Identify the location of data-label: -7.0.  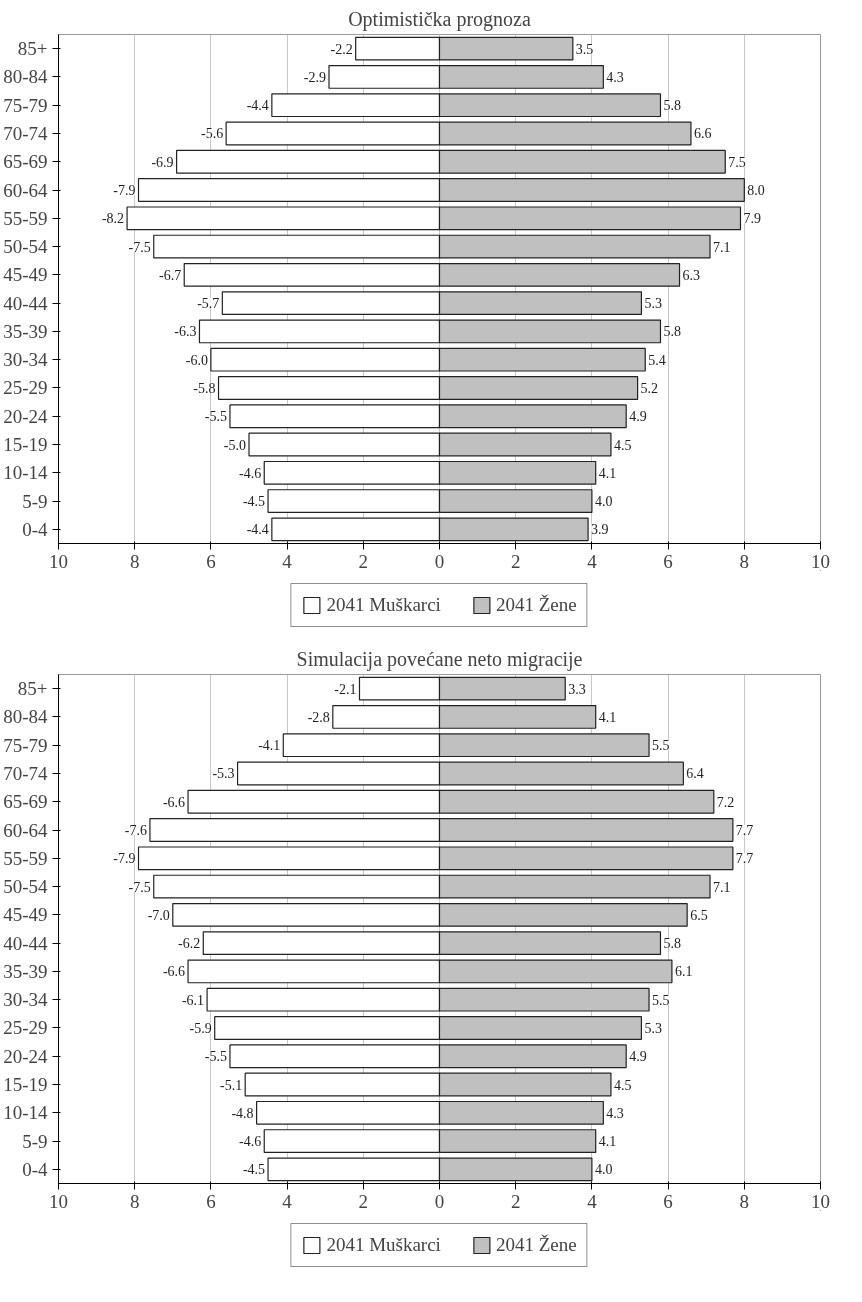
(158, 915).